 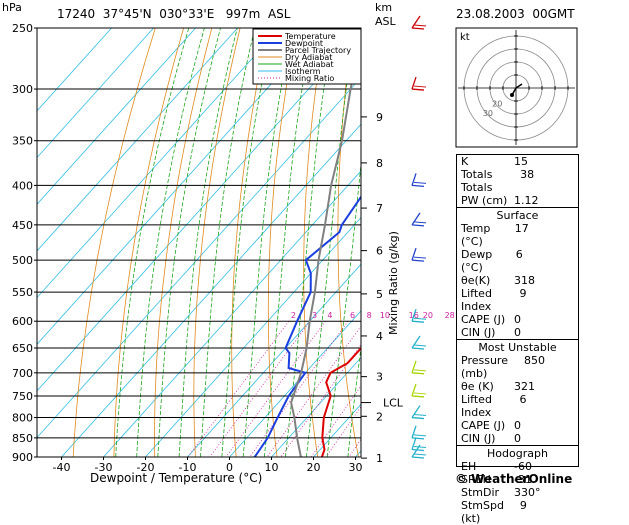 I want to click on x-axis-label: Dewpoint / Temperature (°C), so click(x=176, y=478).